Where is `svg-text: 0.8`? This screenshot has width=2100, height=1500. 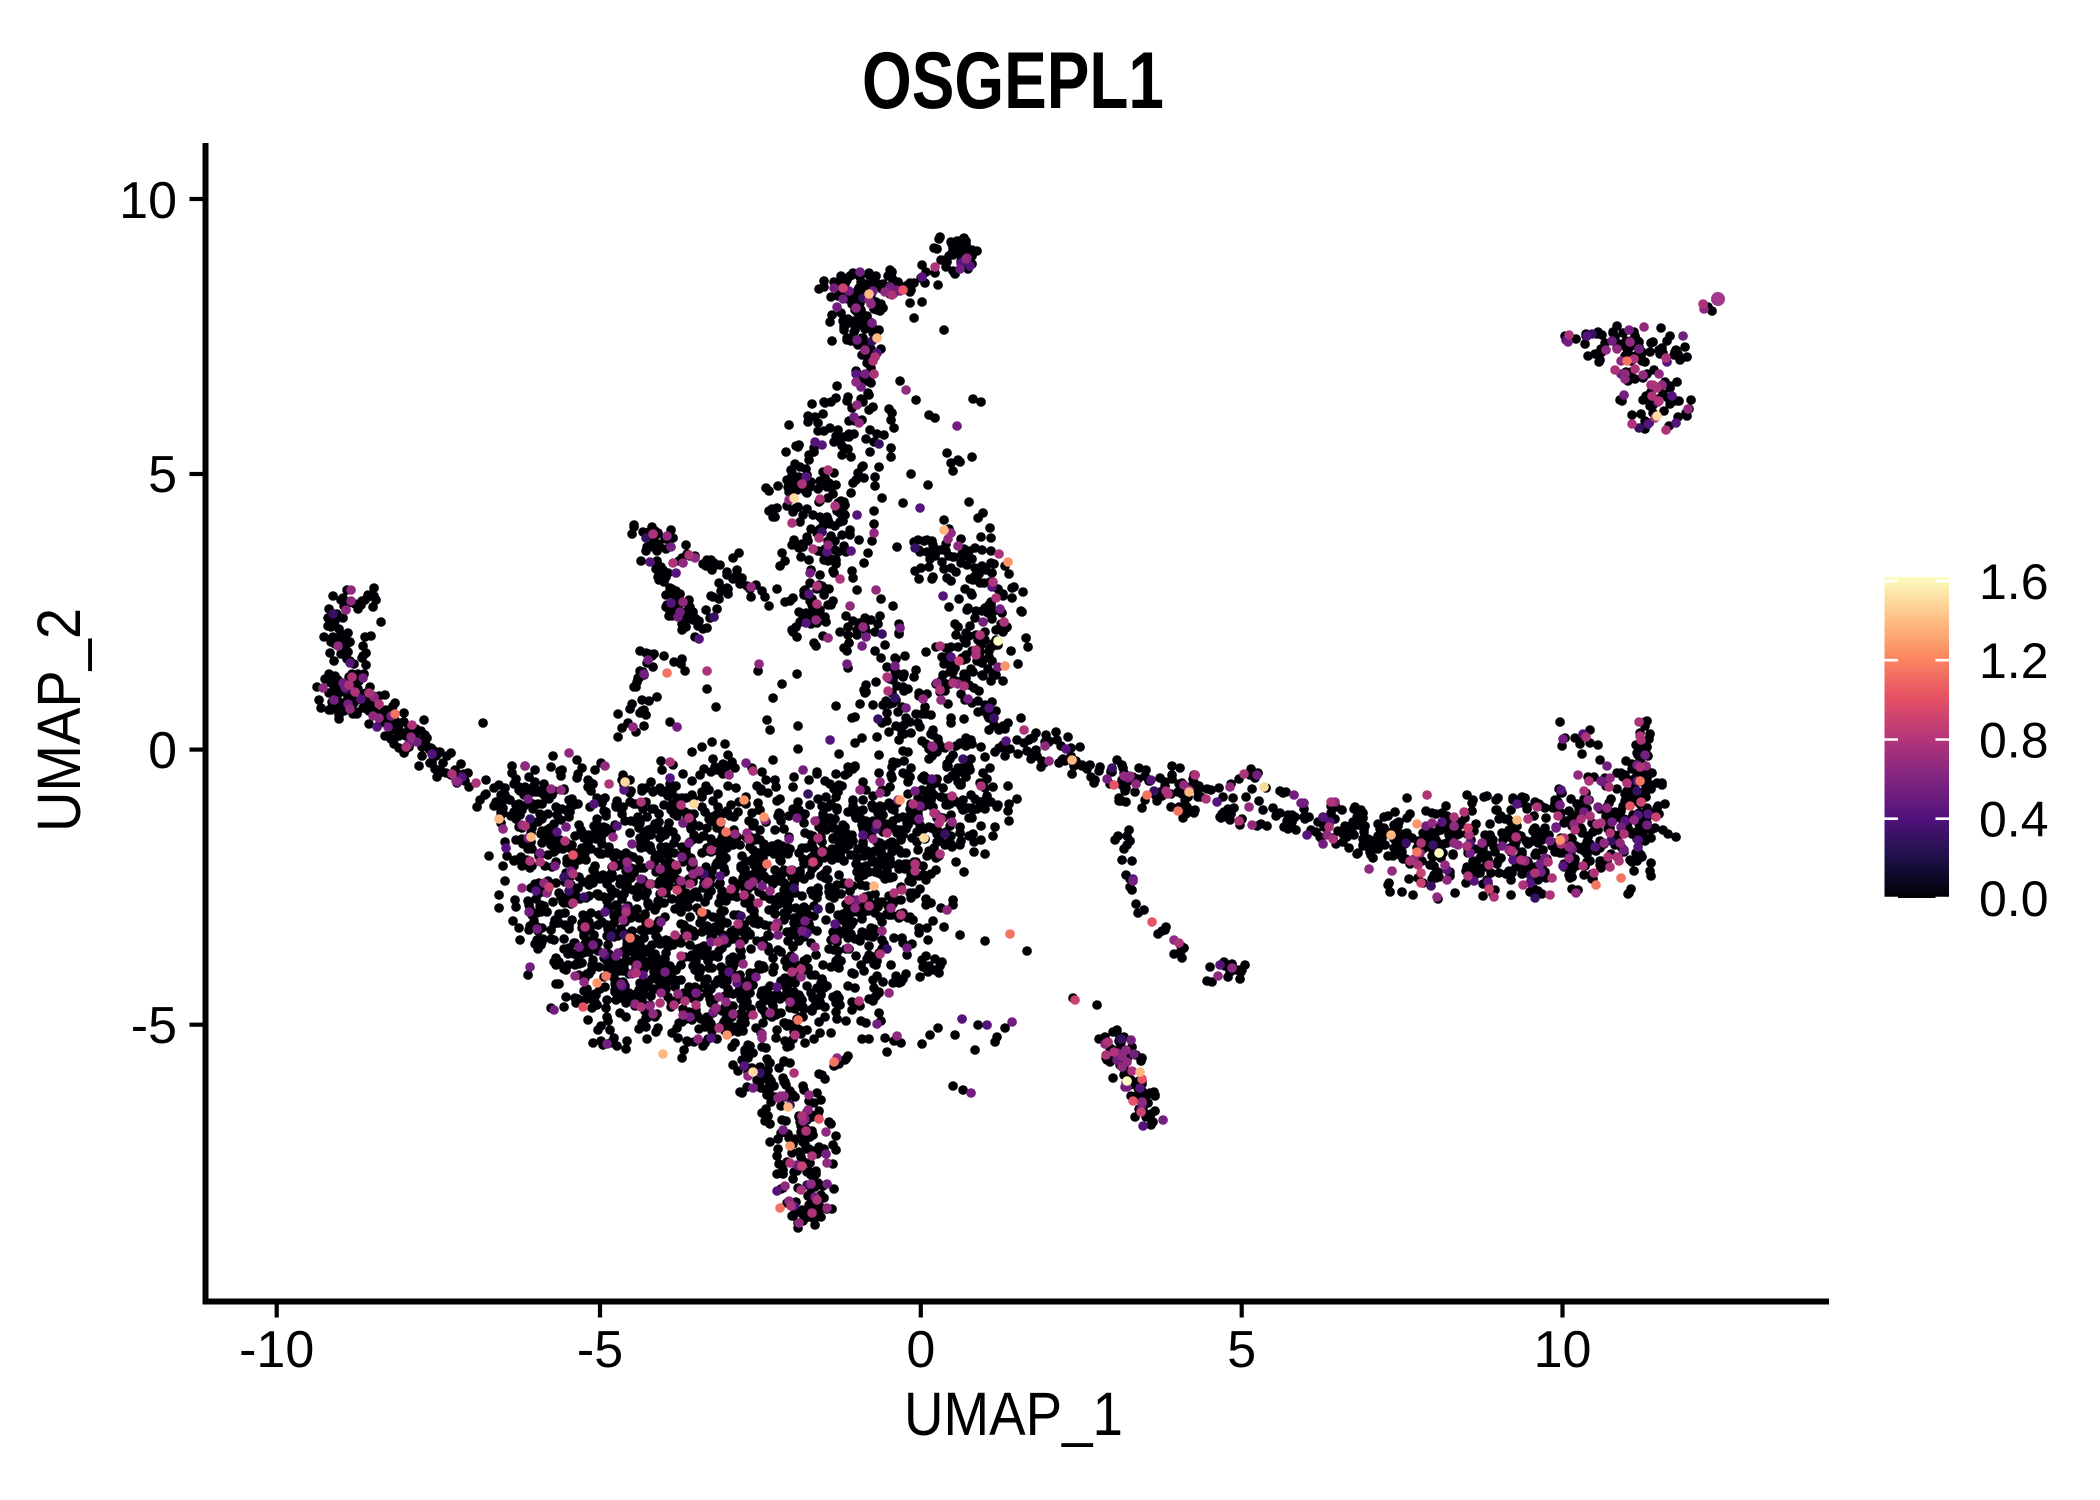
svg-text: 0.8 is located at coordinates (2014, 741).